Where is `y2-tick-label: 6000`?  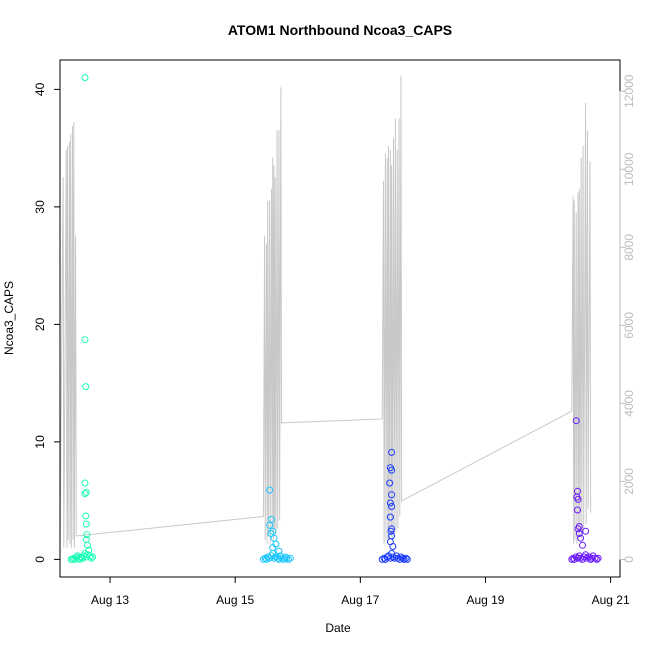
y2-tick-label: 6000 is located at coordinates (629, 325).